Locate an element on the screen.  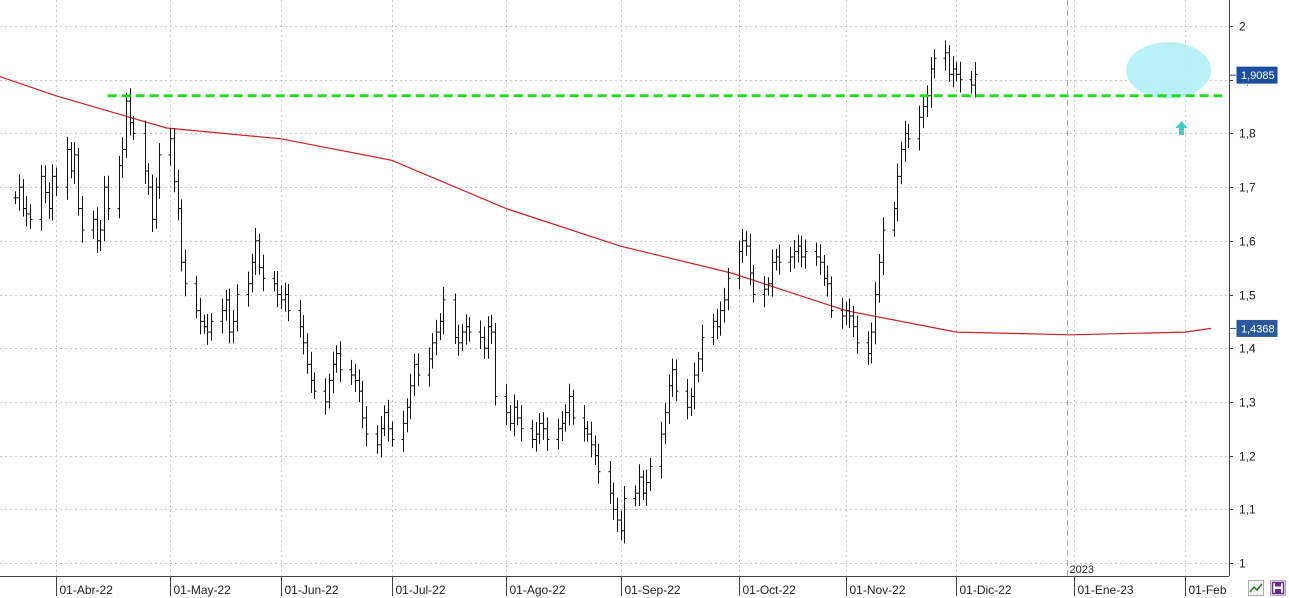
line-chart-icon is located at coordinates (1256, 588).